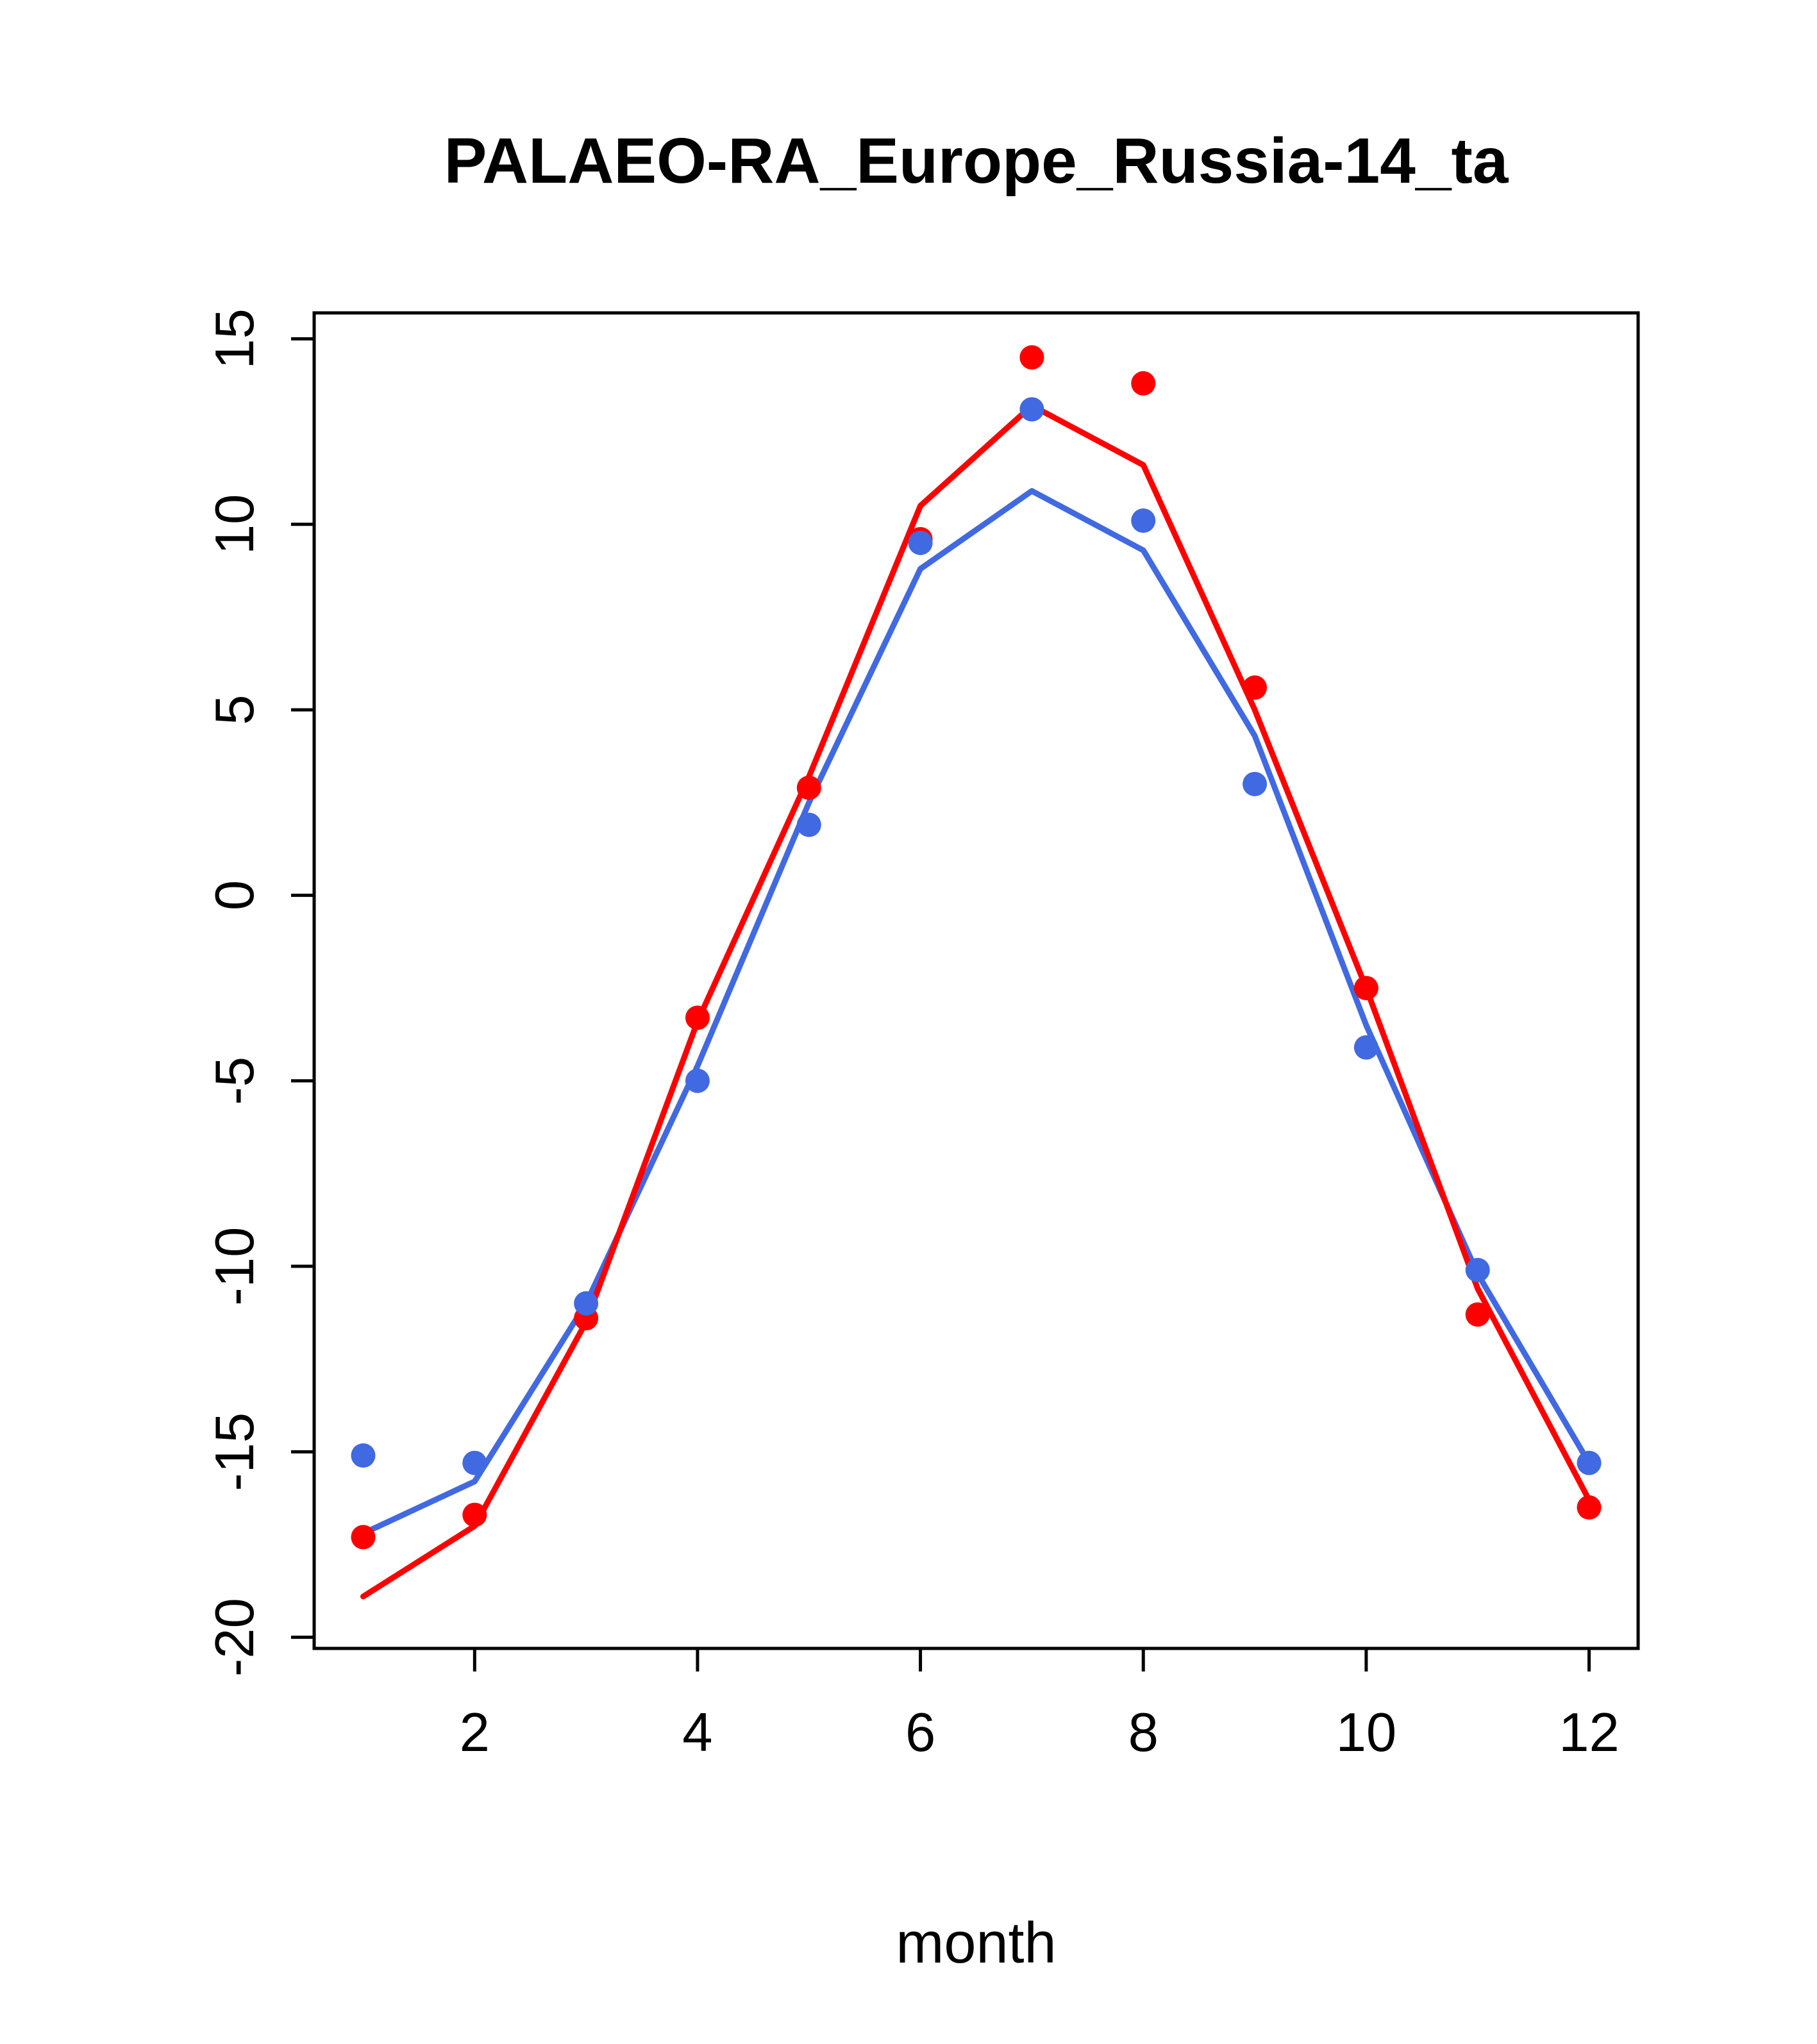  I want to click on y-axis-tick-label: 5, so click(235, 710).